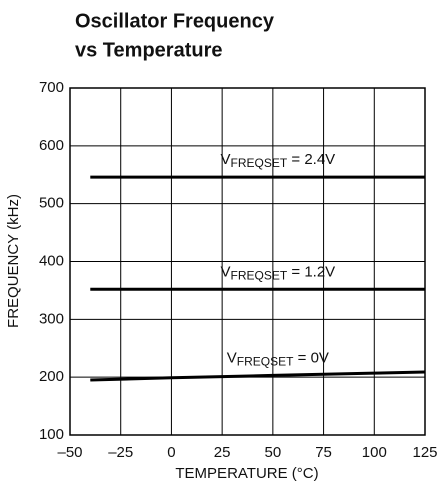  I want to click on series-label-part: = 1.2V, so click(311, 271).